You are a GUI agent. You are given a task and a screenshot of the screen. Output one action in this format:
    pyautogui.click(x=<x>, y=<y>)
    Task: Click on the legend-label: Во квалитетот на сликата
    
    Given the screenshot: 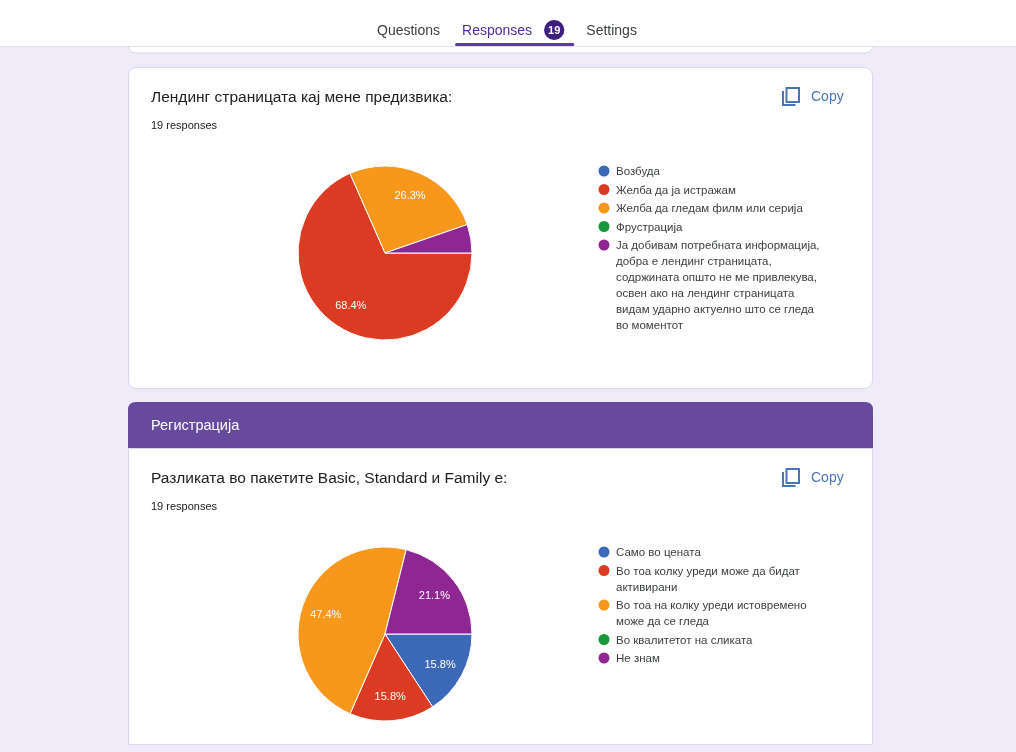 What is the action you would take?
    pyautogui.click(x=685, y=639)
    